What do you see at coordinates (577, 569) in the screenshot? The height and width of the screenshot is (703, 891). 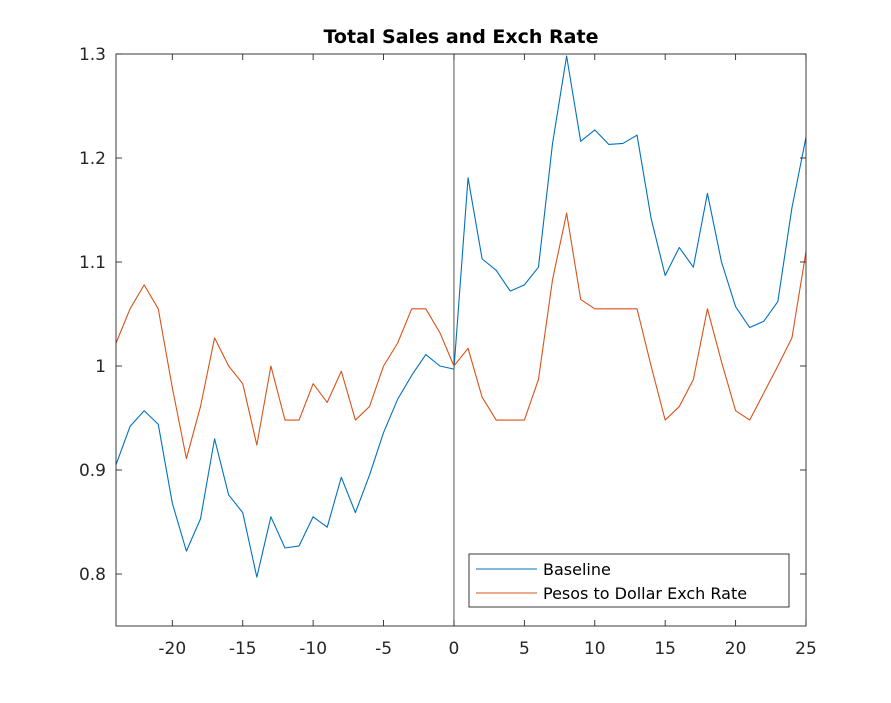 I see `legend-label: Baseline` at bounding box center [577, 569].